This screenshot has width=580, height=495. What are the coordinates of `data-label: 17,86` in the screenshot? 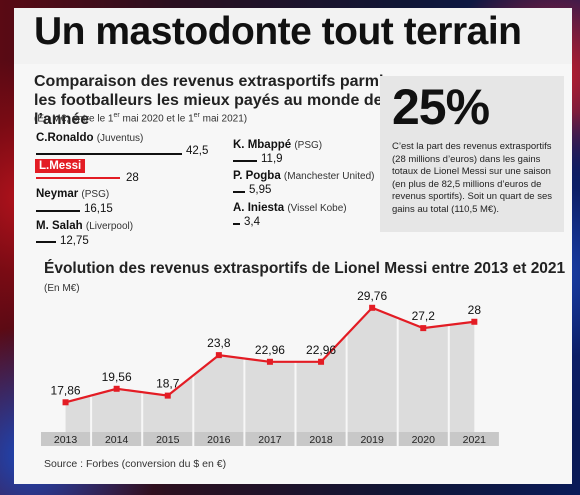 It's located at (66, 390).